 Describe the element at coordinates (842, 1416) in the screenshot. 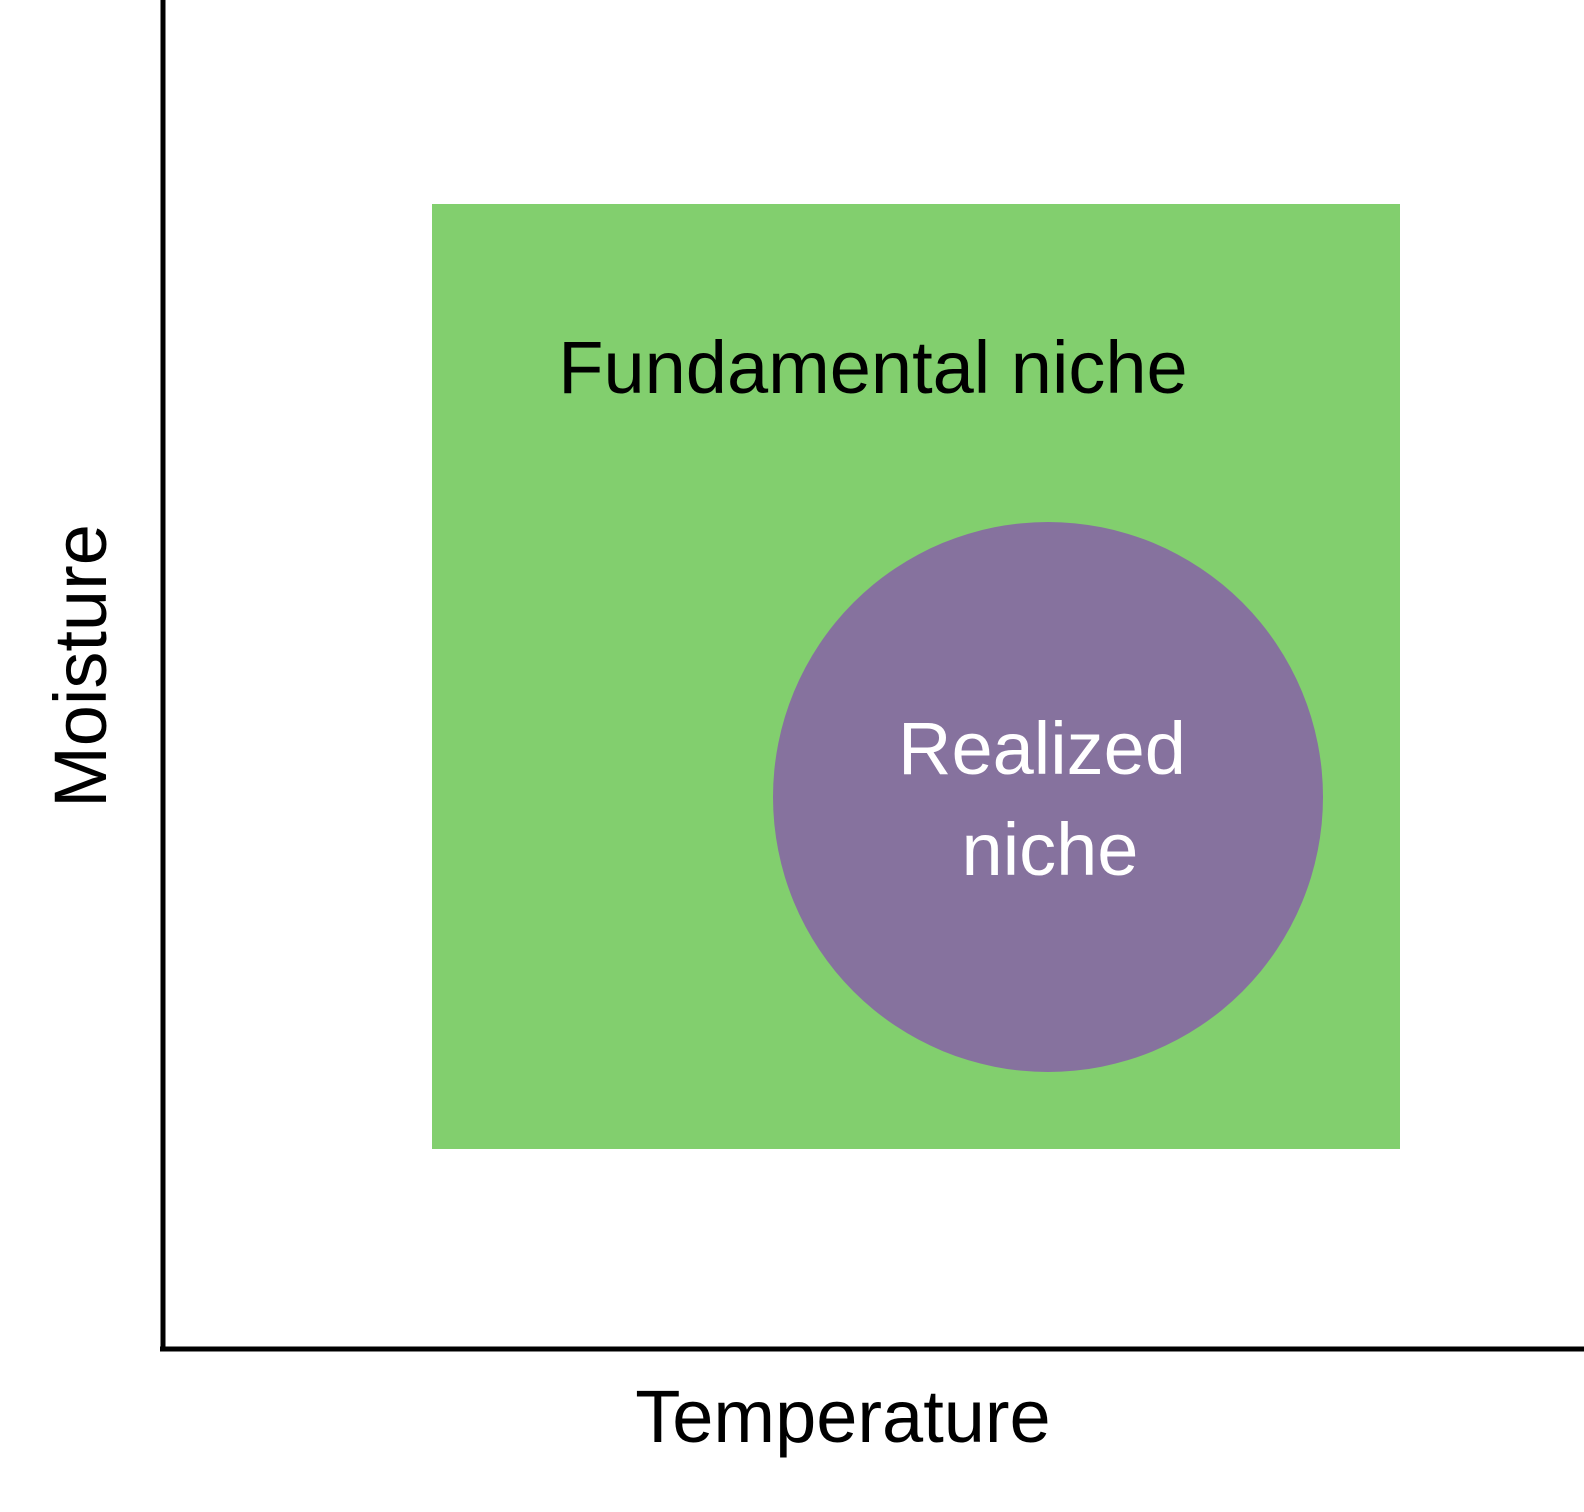

I see `x-axis-label: Temperature` at that location.